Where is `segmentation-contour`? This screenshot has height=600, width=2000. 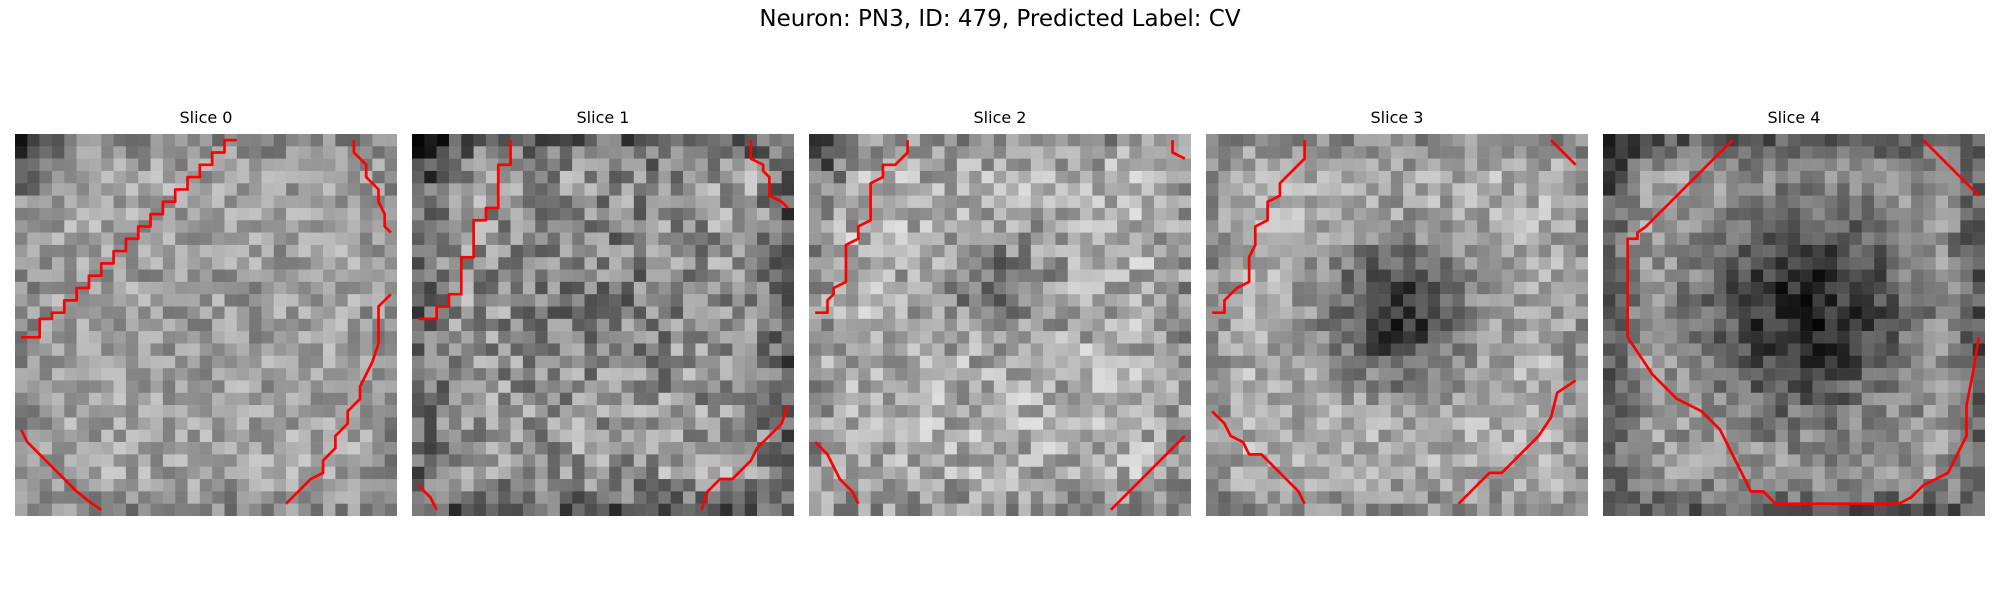 segmentation-contour is located at coordinates (427, 497).